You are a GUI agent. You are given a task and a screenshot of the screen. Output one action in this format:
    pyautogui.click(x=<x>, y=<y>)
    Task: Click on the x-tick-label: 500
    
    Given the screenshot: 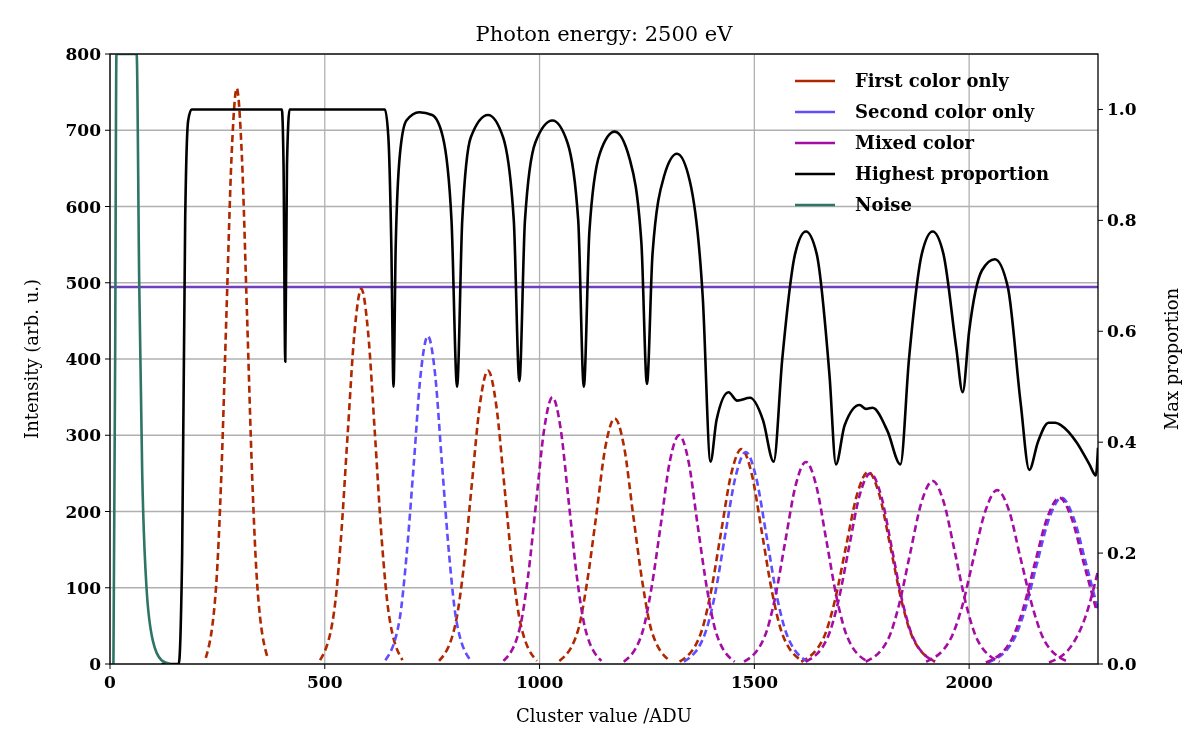 What is the action you would take?
    pyautogui.click(x=325, y=682)
    